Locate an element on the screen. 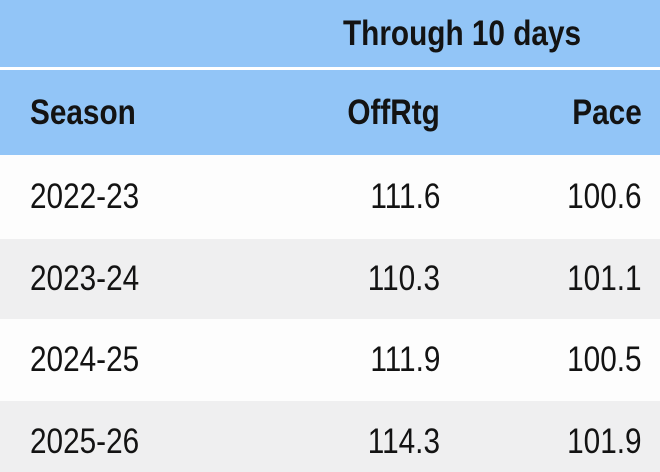 The image size is (660, 472). column-header-season: Season is located at coordinates (132, 113).